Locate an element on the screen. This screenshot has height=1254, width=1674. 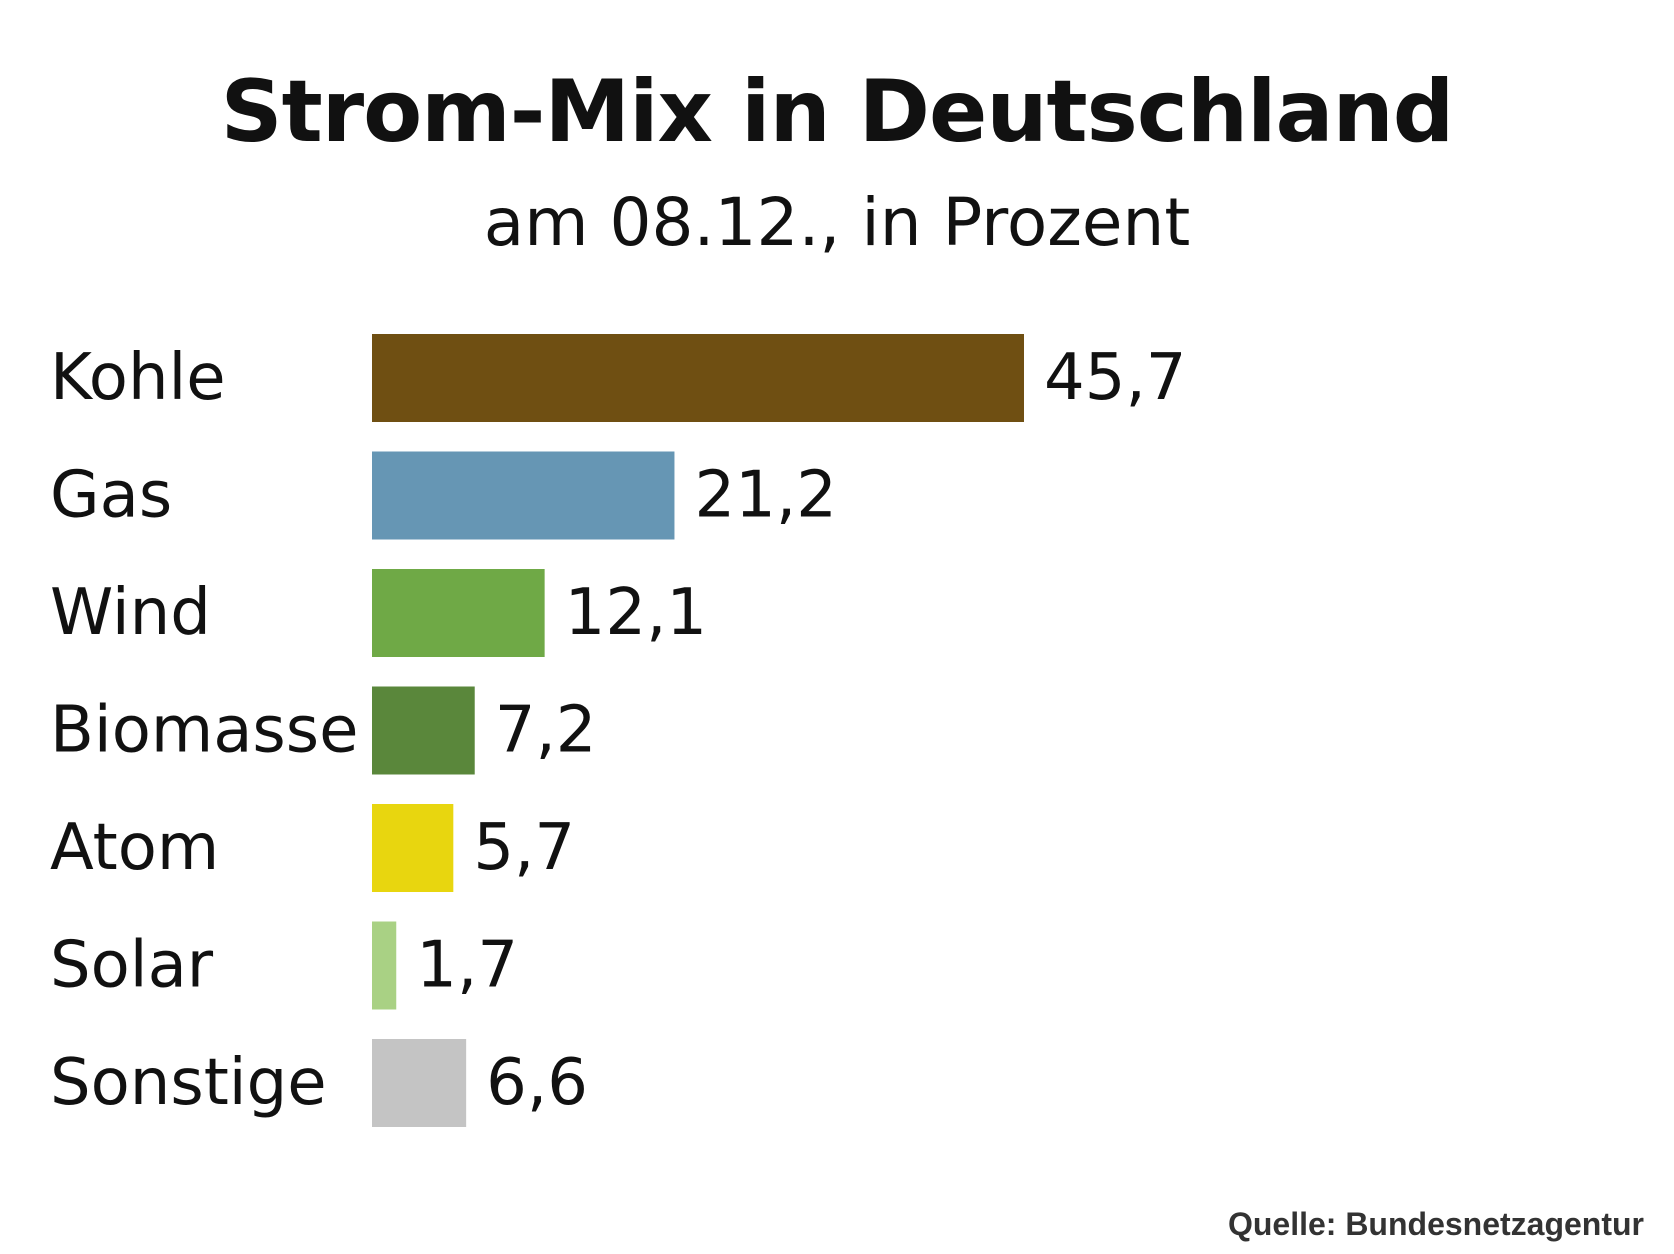
category-label: Kohle is located at coordinates (138, 378).